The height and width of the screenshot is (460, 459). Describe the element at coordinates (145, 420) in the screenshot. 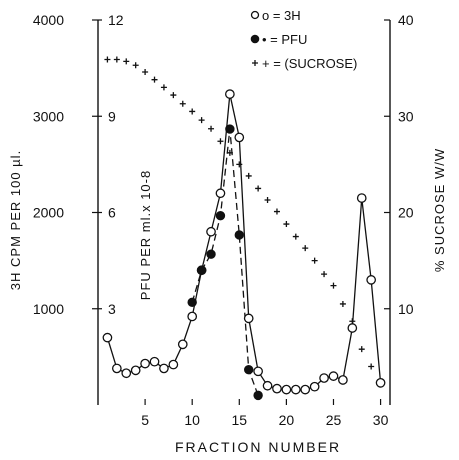

I see `x-tick-label: 5` at that location.